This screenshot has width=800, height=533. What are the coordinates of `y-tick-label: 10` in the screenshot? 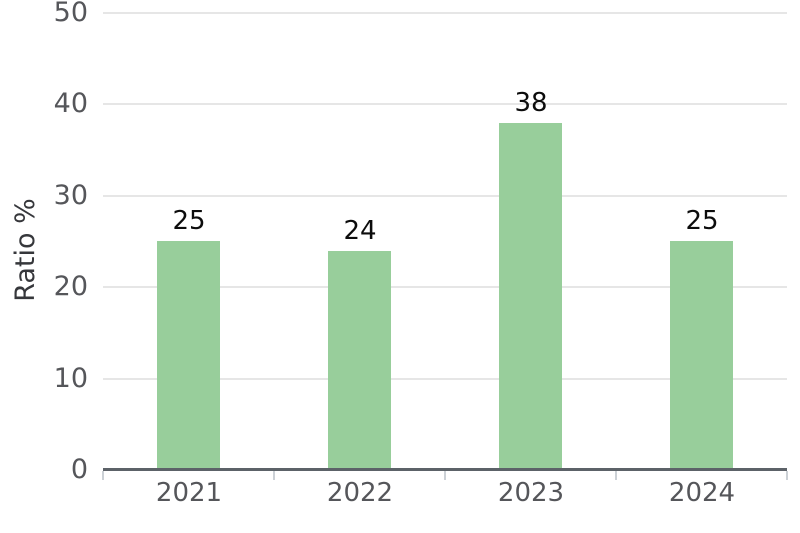 It's located at (70, 378).